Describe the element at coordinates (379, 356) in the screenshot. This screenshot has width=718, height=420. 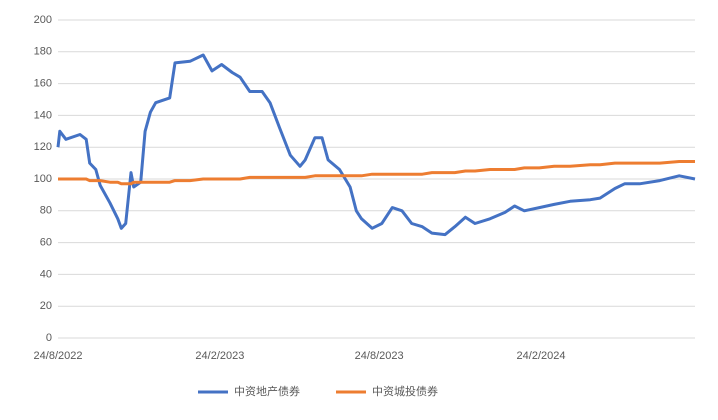
I see `x-tick-label: 24/8/2023` at that location.